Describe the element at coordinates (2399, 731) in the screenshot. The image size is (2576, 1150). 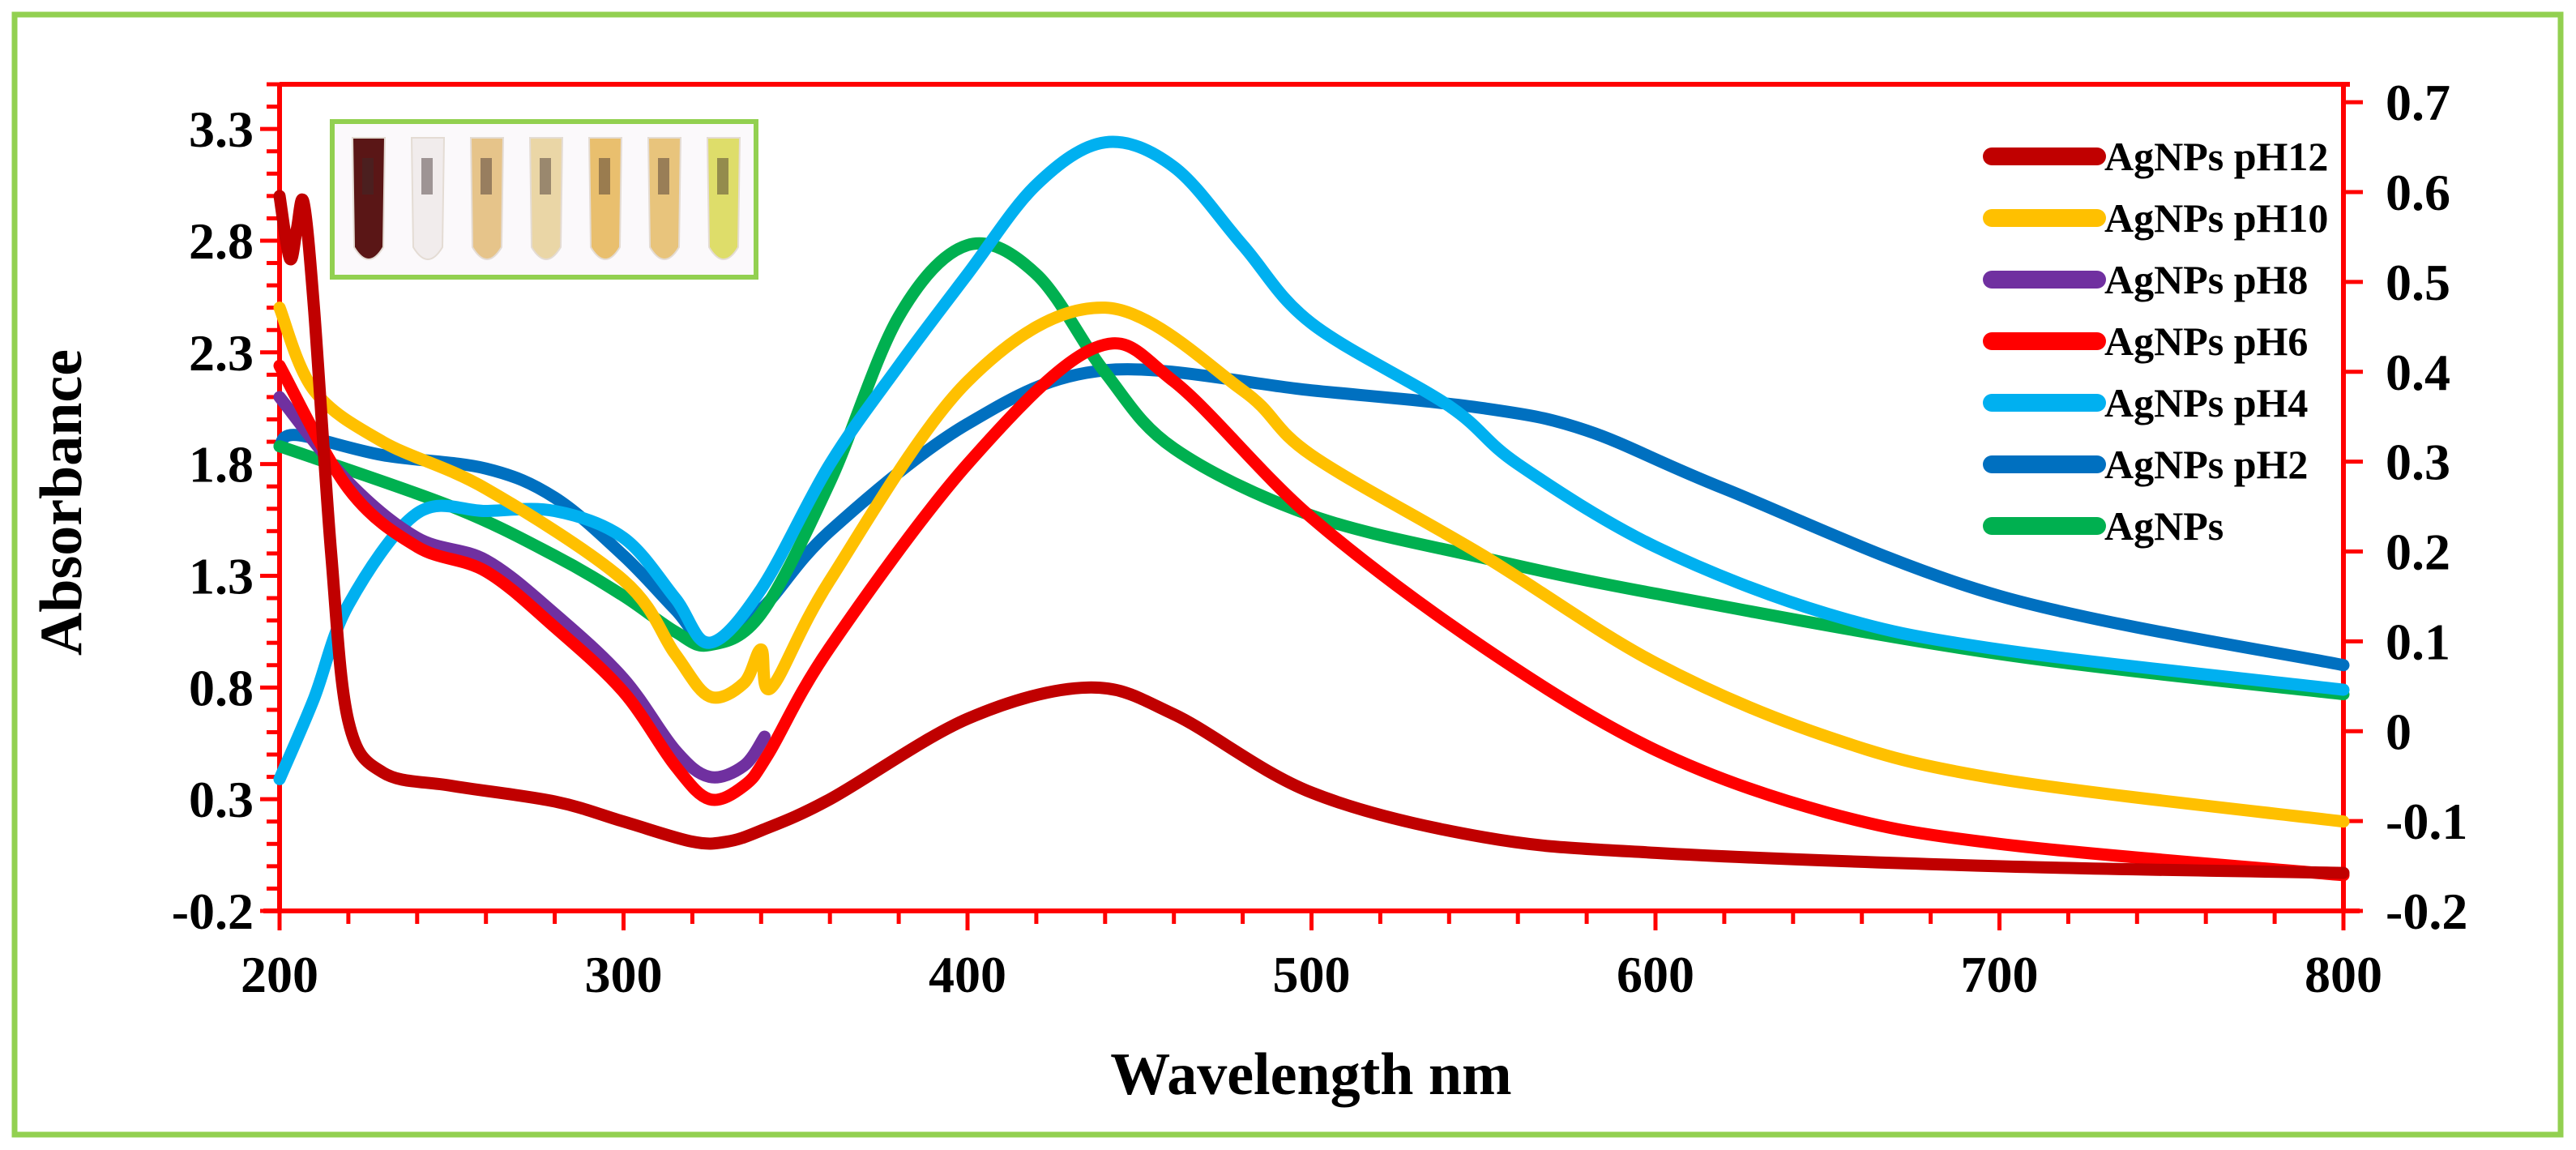
I see `y2-tick-label: 0` at that location.